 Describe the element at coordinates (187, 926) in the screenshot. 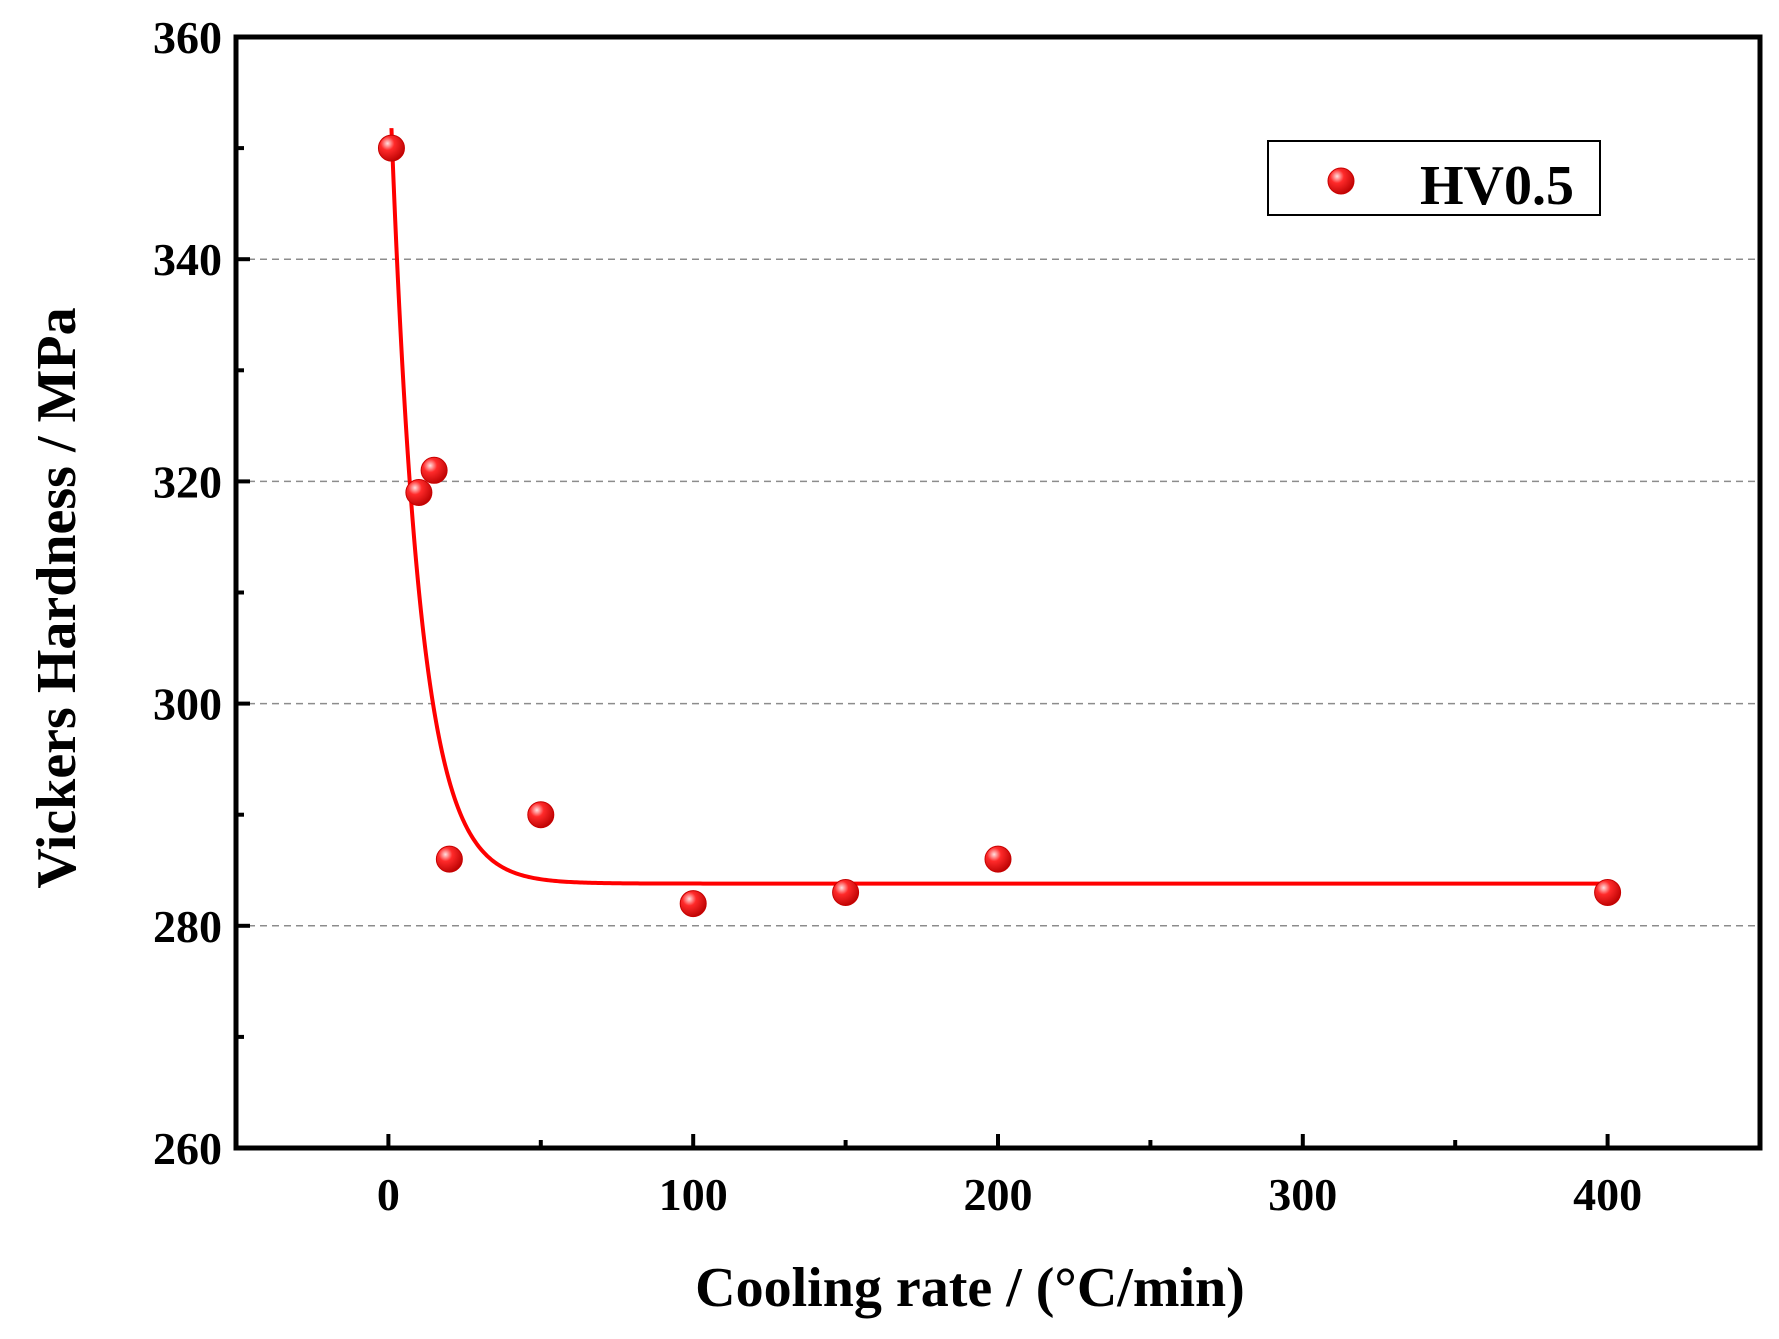

I see `y-tick-label: 280` at that location.